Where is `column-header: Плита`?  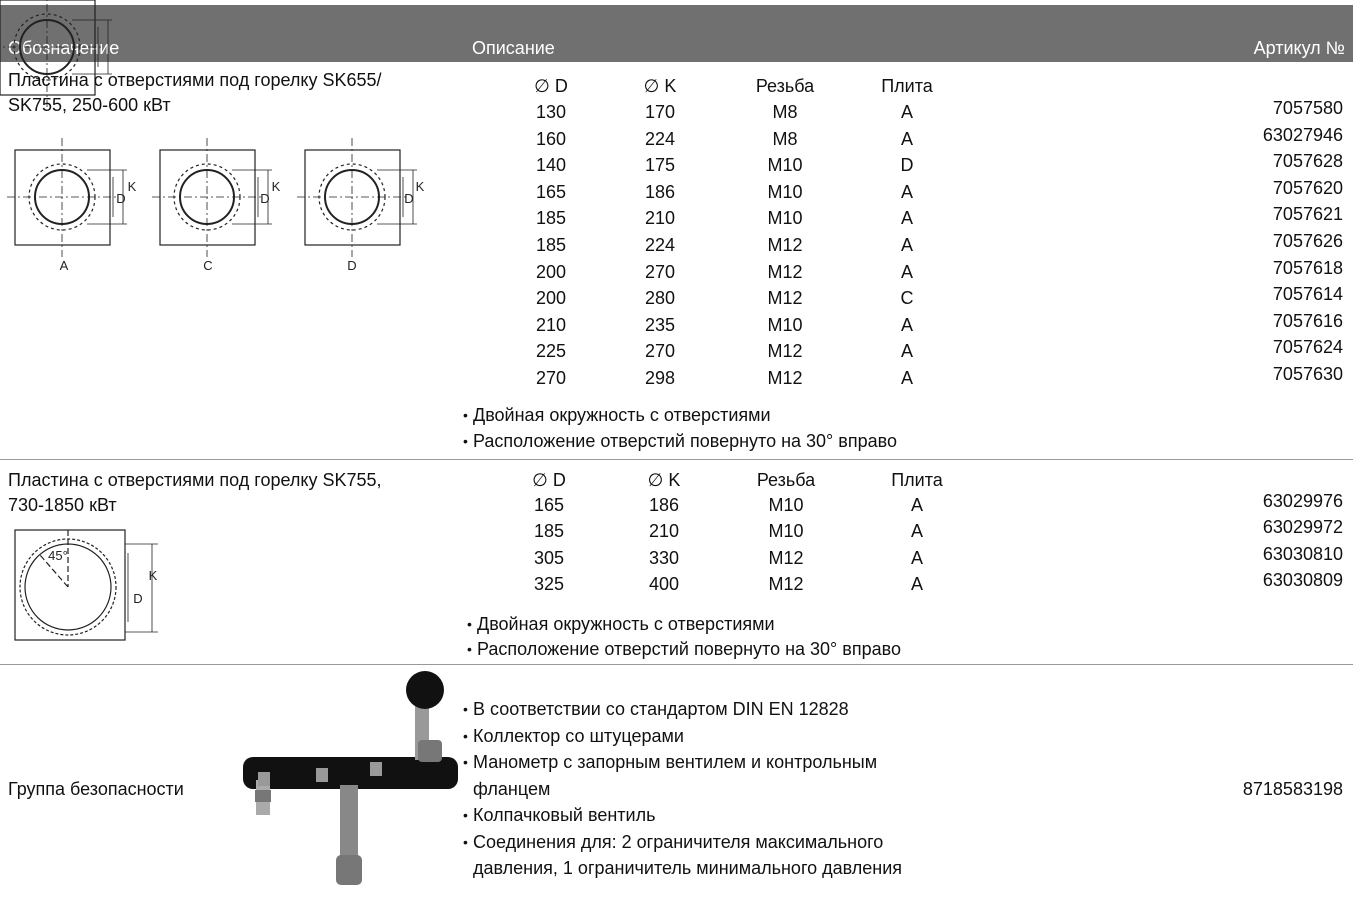
column-header: Плита is located at coordinates (917, 480).